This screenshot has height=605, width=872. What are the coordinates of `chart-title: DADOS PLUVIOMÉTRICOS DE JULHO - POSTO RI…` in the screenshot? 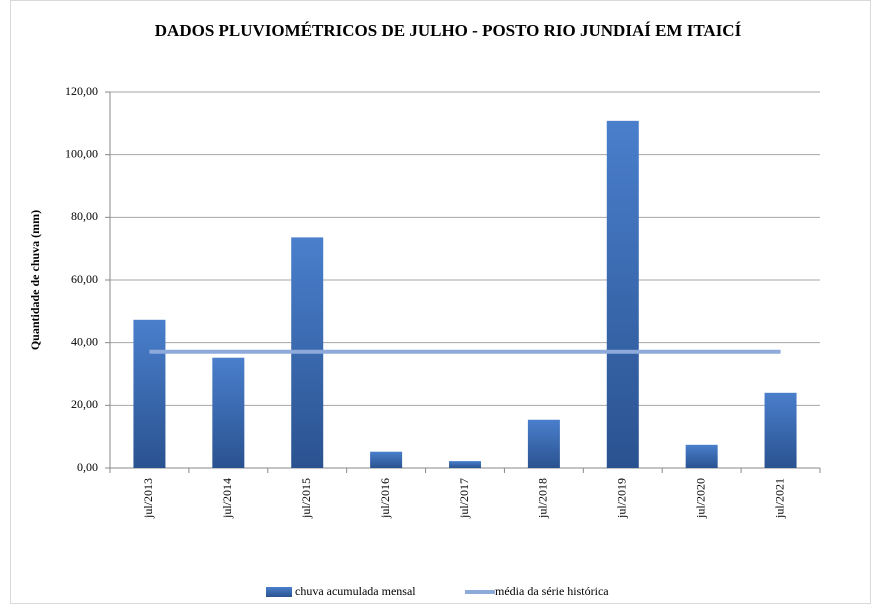 It's located at (448, 30).